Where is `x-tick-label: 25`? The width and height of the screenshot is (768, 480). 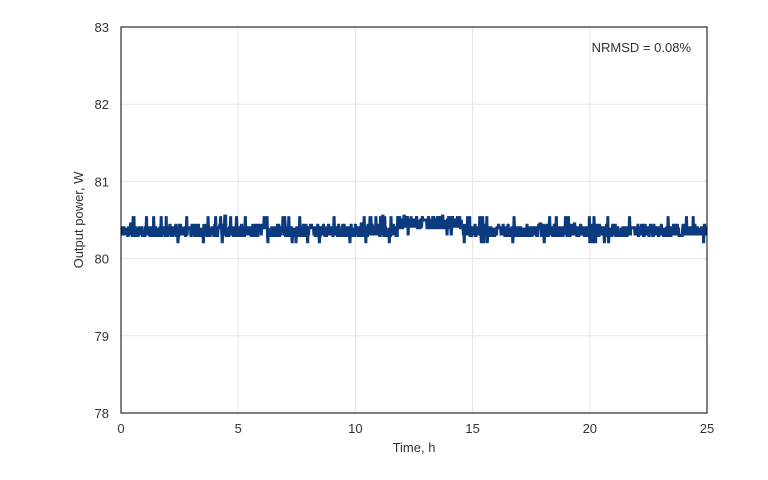
x-tick-label: 25 is located at coordinates (707, 428).